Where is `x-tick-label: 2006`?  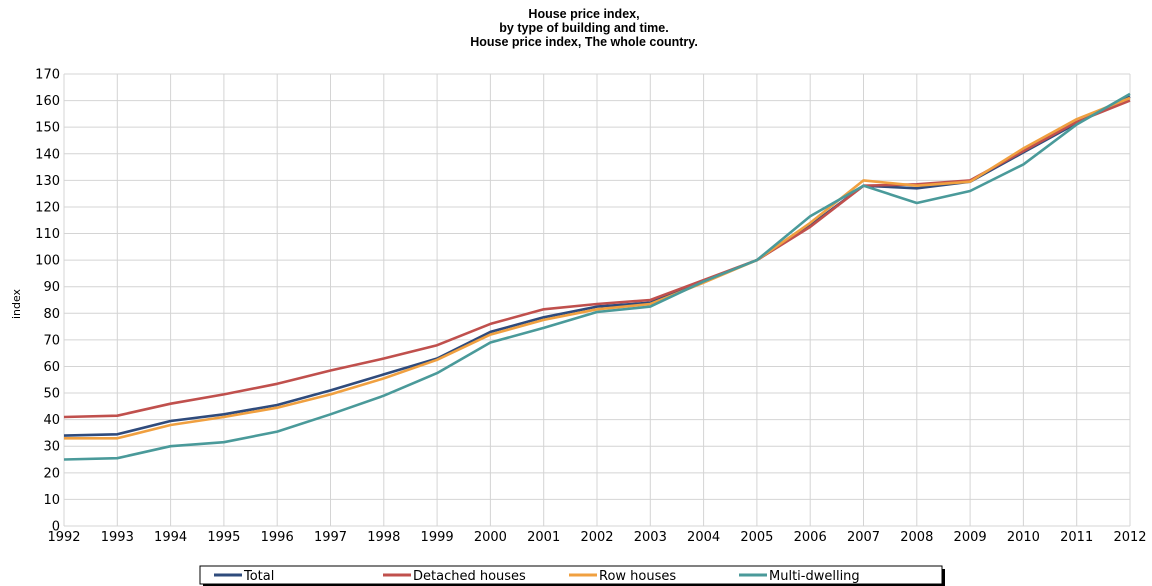
x-tick-label: 2006 is located at coordinates (810, 537).